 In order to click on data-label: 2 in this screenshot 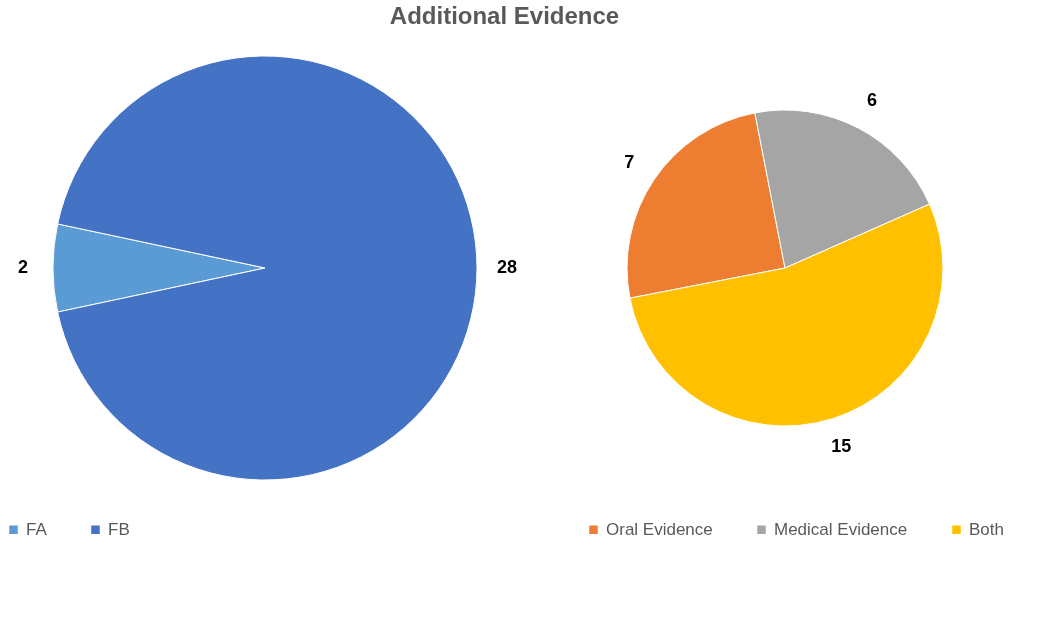, I will do `click(23, 267)`.